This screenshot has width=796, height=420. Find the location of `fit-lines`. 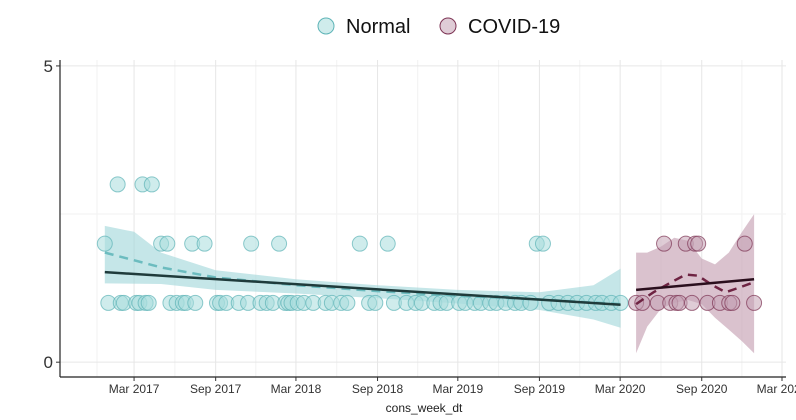

fit-lines is located at coordinates (429, 278).